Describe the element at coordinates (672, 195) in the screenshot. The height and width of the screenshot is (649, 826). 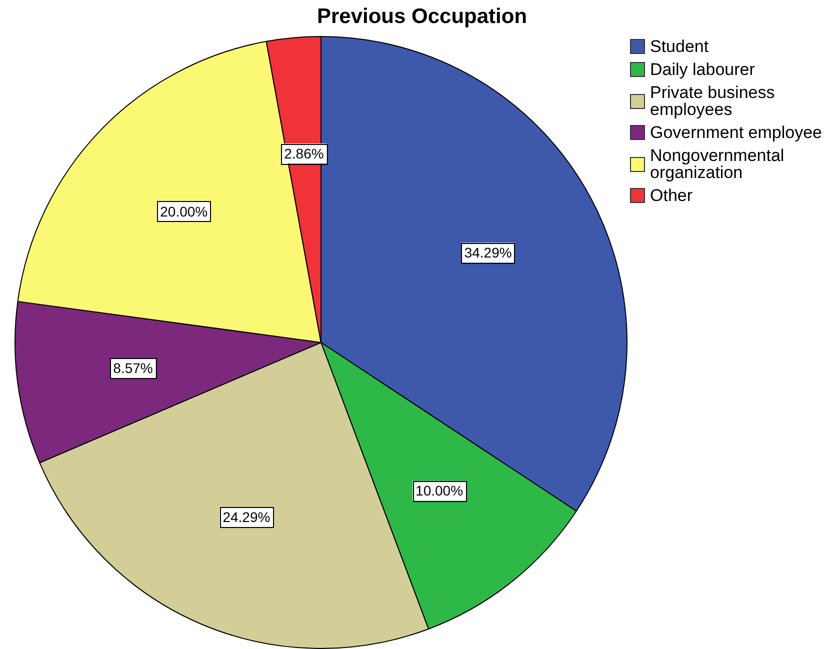
I see `legend-label: Other` at that location.